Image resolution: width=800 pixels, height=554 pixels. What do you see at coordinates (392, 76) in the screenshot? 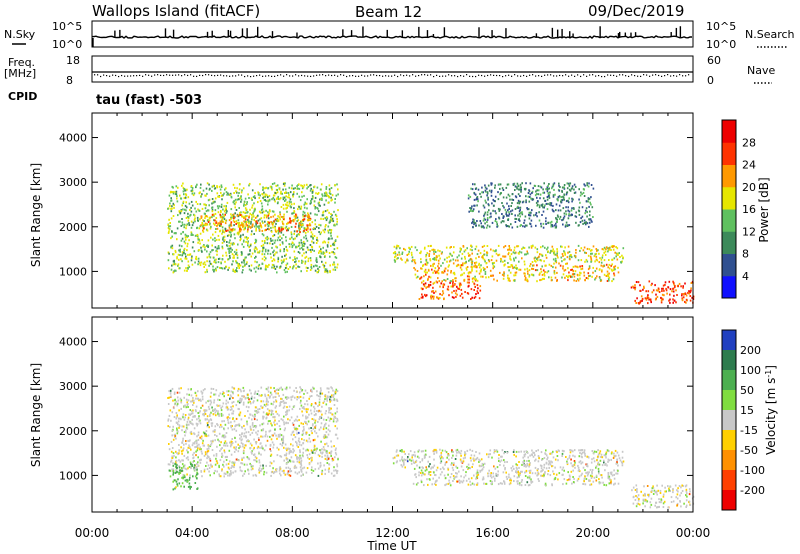
I see `nave-trace` at bounding box center [392, 76].